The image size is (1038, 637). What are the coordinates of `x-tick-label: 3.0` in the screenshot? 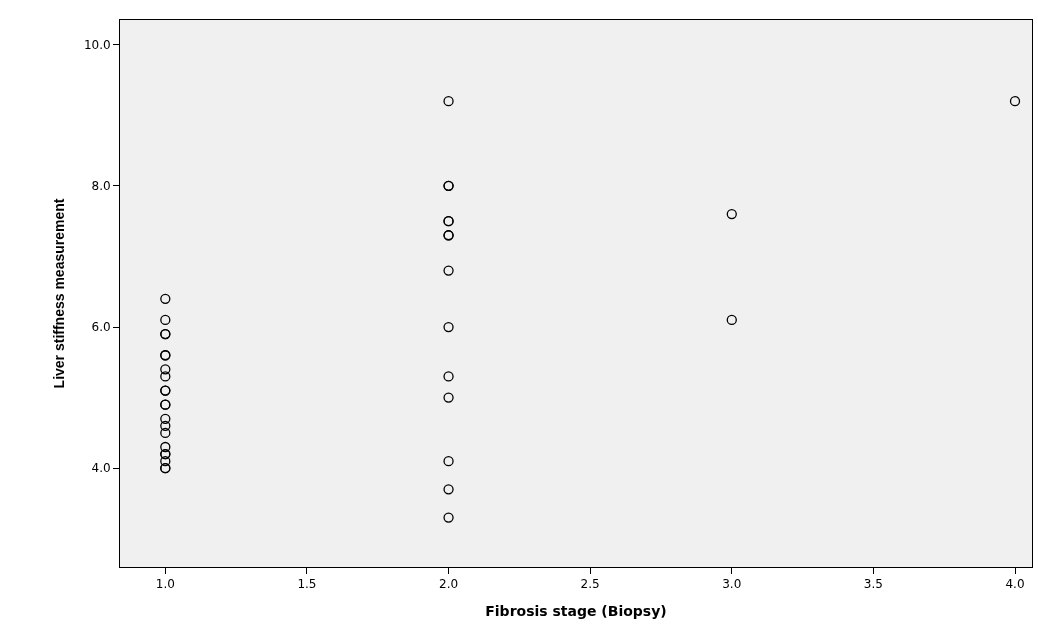 It's located at (732, 584).